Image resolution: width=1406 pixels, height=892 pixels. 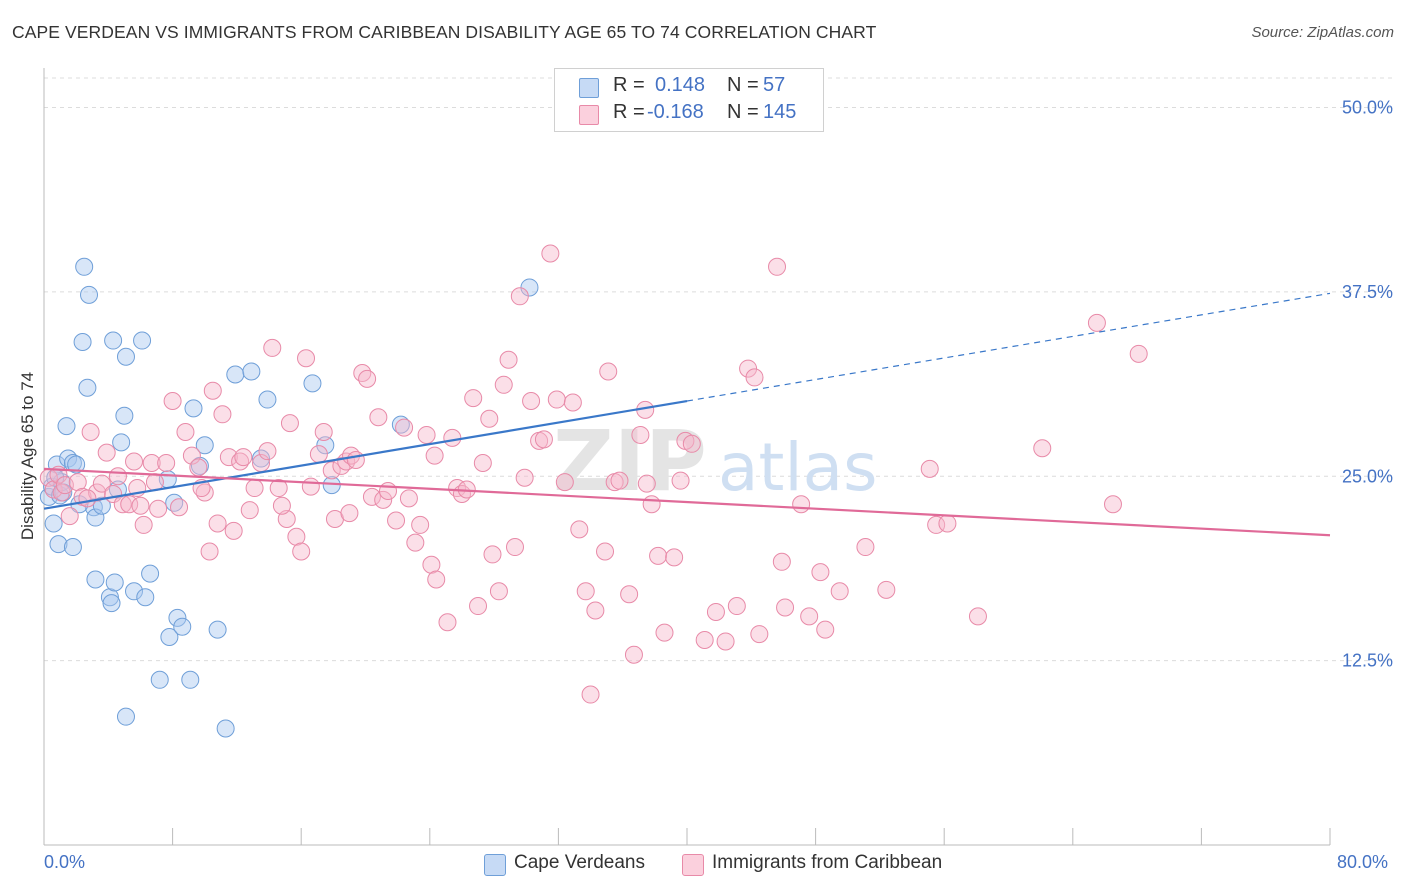 What do you see at coordinates (743, 112) in the screenshot?
I see `legend-n-label: N =` at bounding box center [743, 112].